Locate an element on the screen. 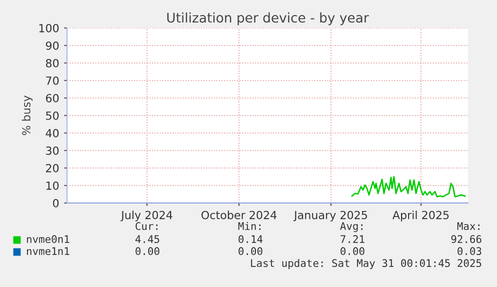  y-tick-label: 40 is located at coordinates (52, 133).